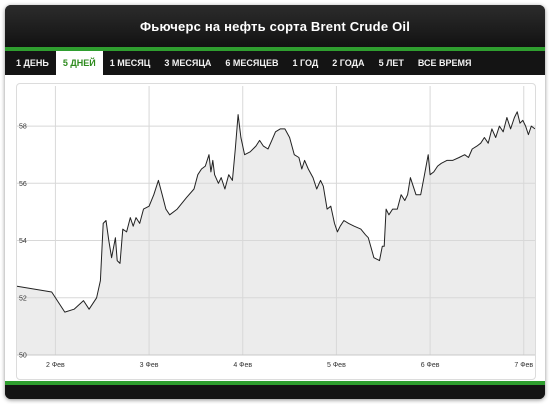 The image size is (550, 404). Describe the element at coordinates (23, 356) in the screenshot. I see `y-tick-label: 50` at that location.